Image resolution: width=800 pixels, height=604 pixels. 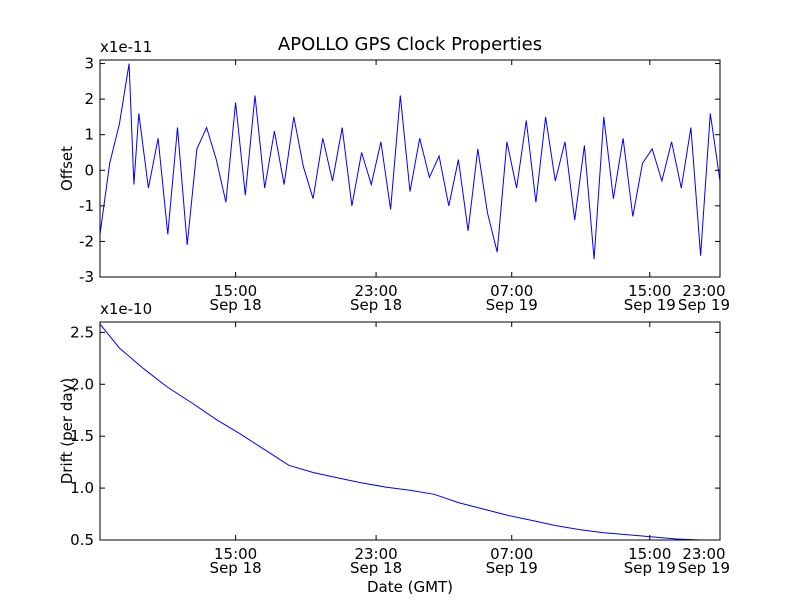 I want to click on y-tick-label: 0.5, so click(x=82, y=540).